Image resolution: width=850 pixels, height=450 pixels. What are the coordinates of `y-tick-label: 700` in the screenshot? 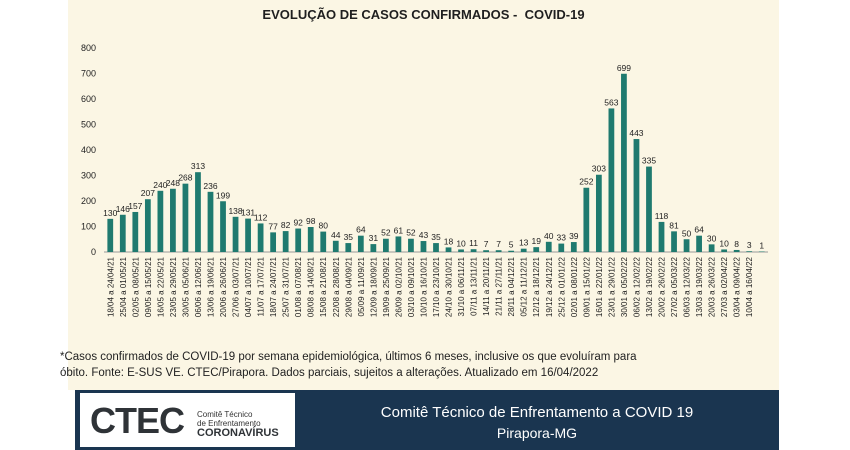 It's located at (88, 74).